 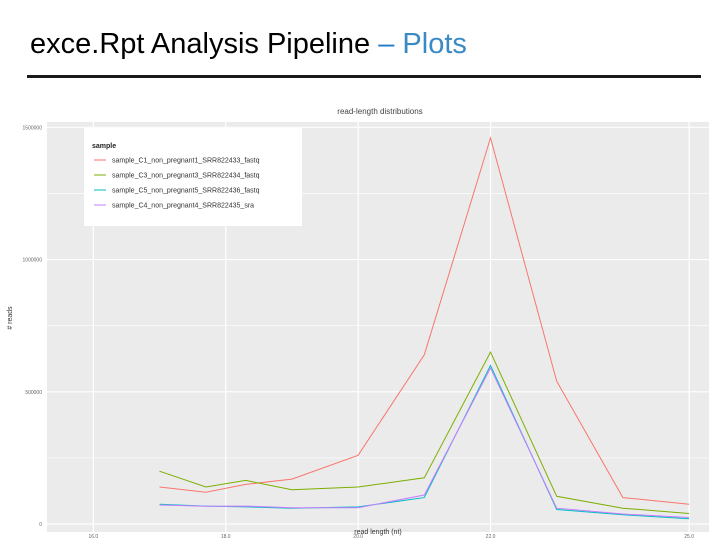 I want to click on x-tick-label: 22.0, so click(x=491, y=537).